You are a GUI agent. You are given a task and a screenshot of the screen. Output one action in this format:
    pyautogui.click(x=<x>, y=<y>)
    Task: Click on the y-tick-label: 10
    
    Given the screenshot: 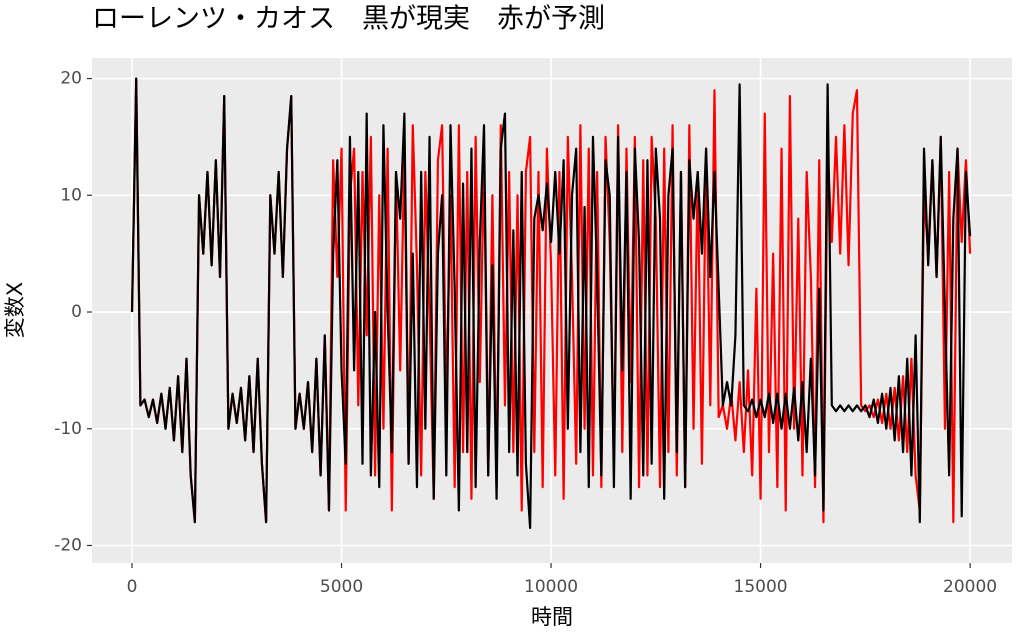 What is the action you would take?
    pyautogui.click(x=71, y=195)
    